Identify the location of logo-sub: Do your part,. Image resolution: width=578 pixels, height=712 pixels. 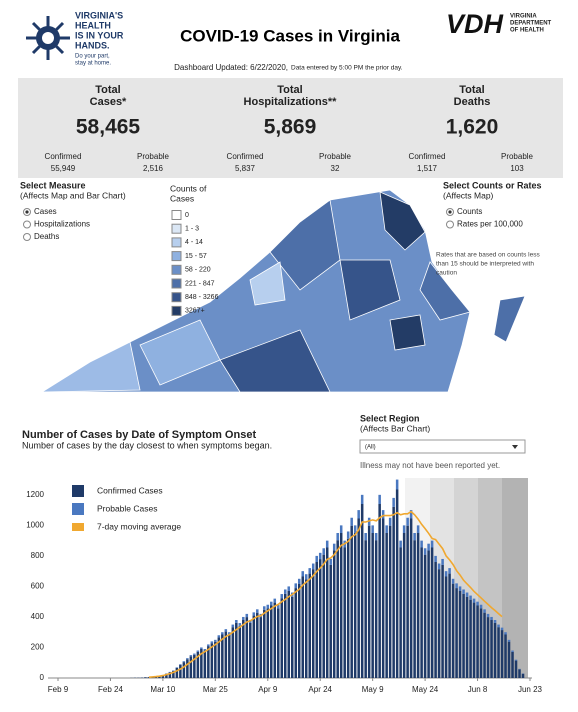
(92, 57).